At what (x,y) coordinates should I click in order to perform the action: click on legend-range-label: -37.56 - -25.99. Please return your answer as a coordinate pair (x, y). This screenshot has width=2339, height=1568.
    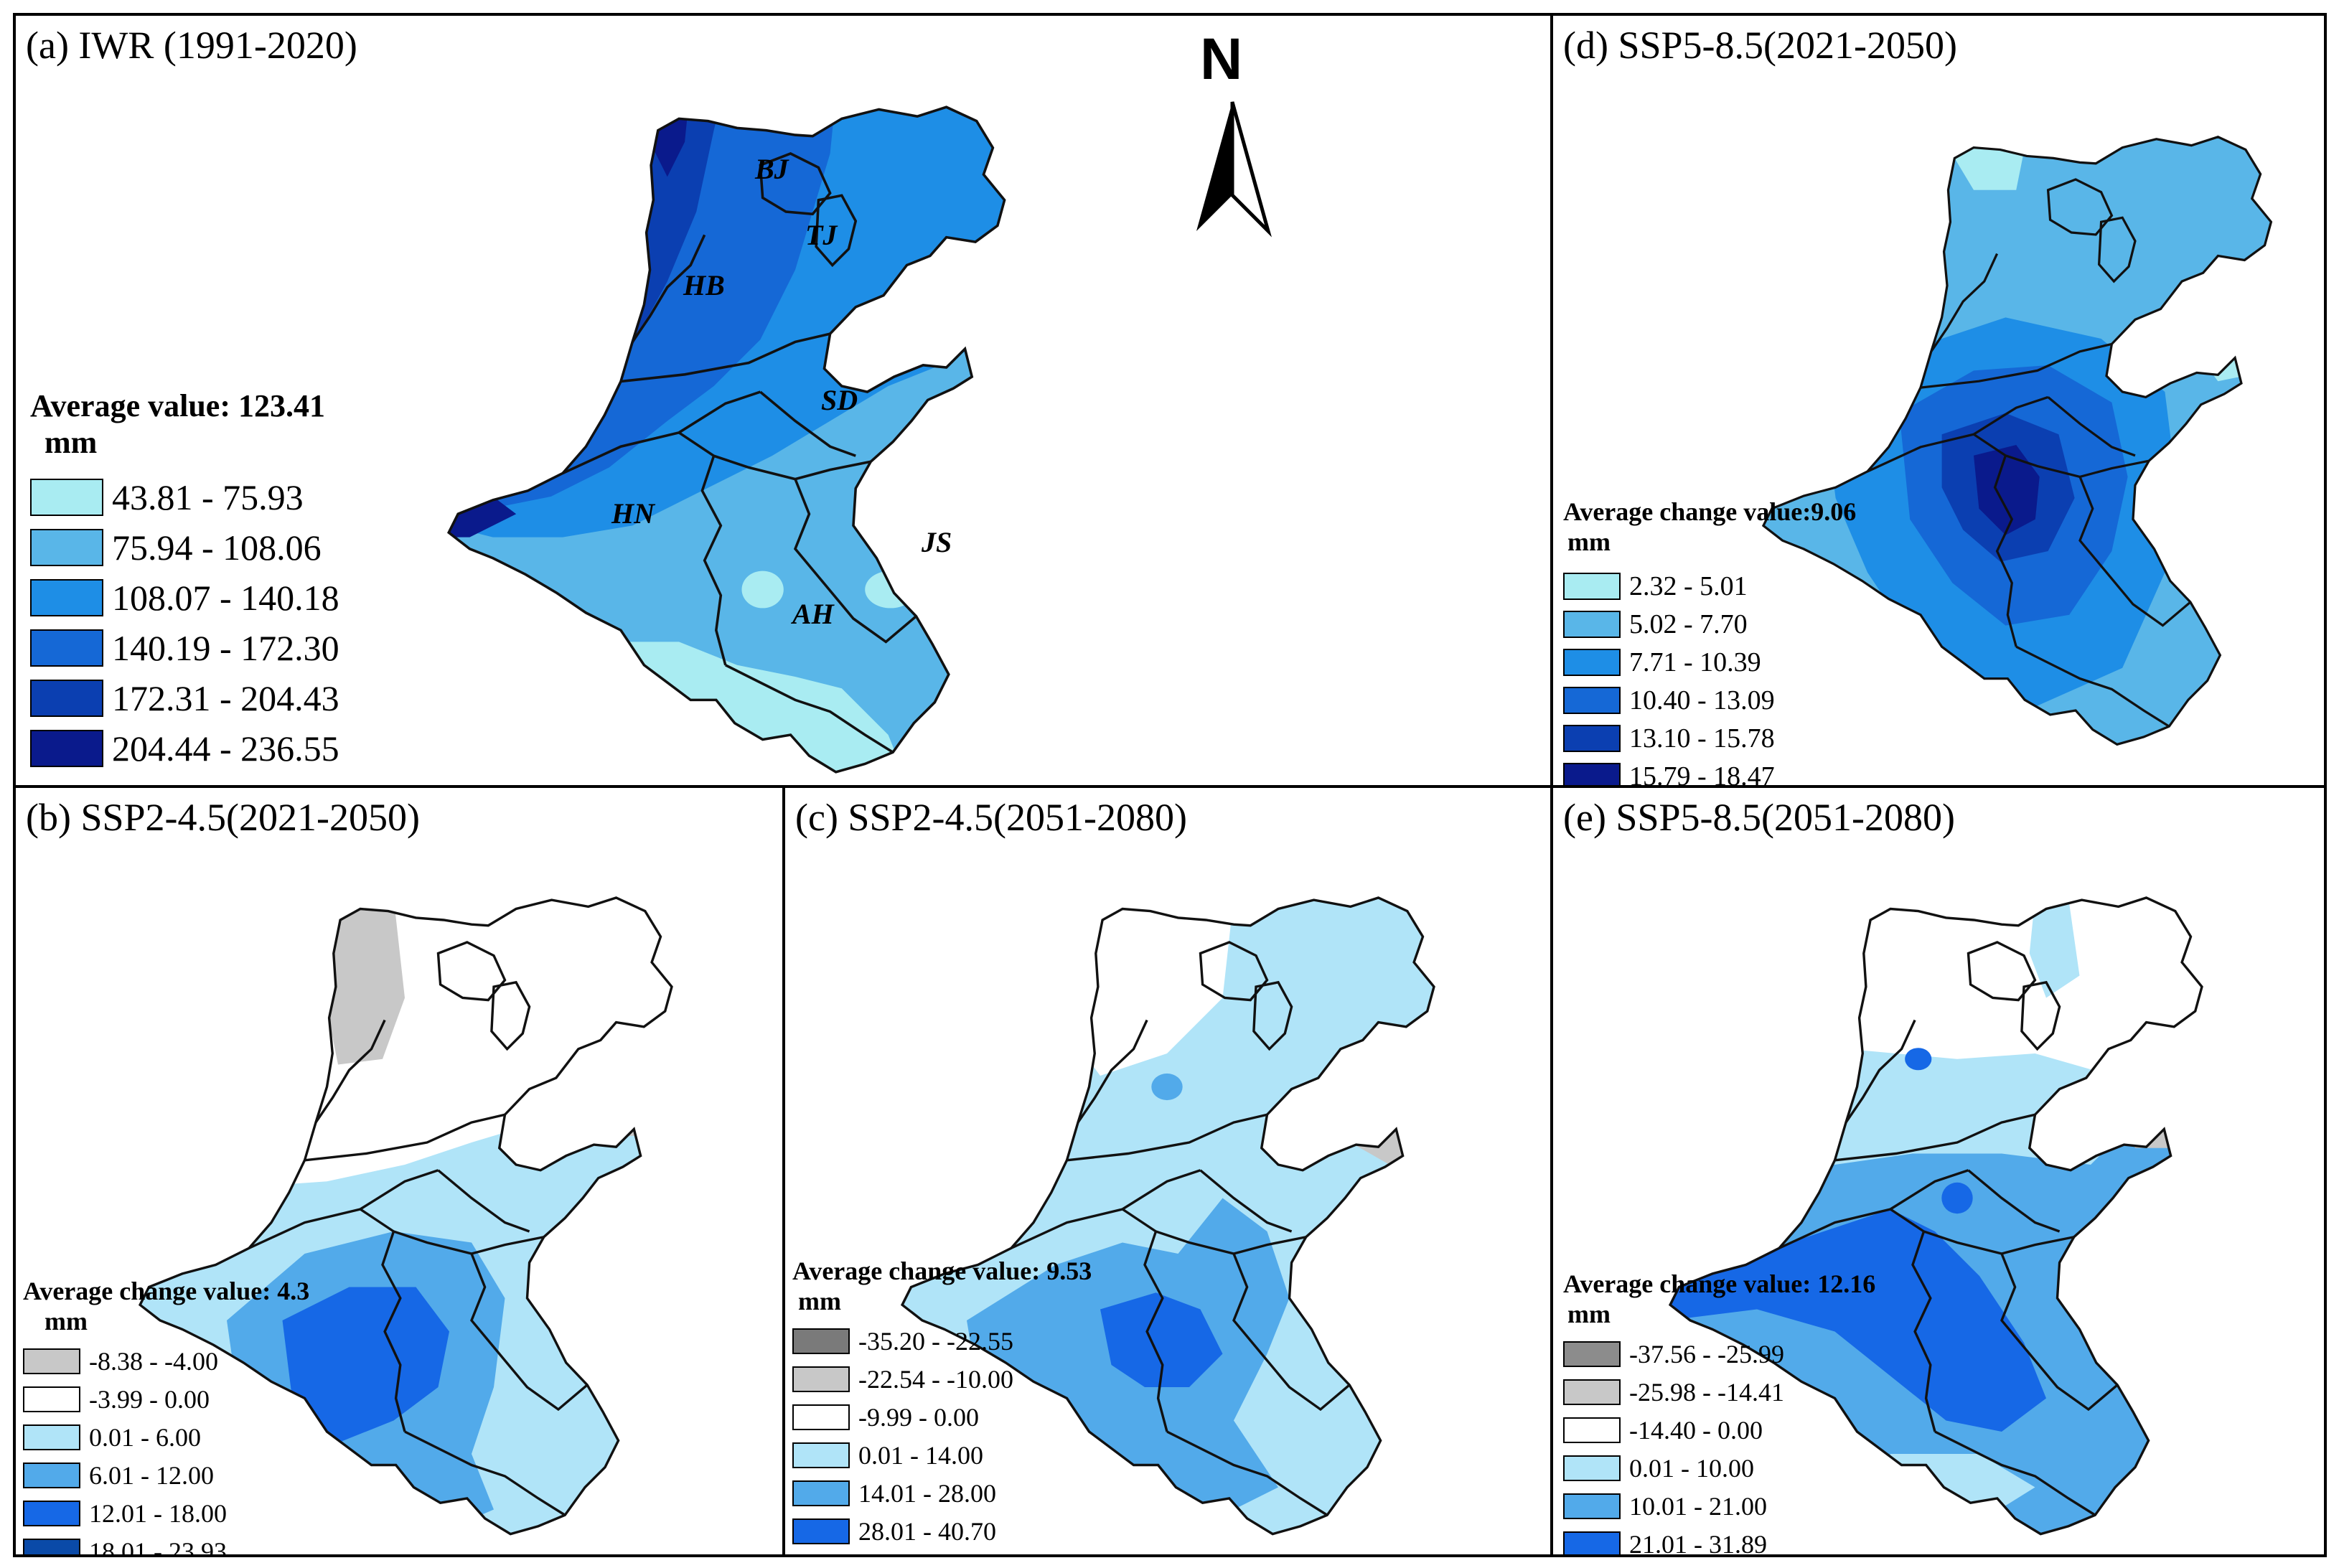
    Looking at the image, I should click on (1706, 1354).